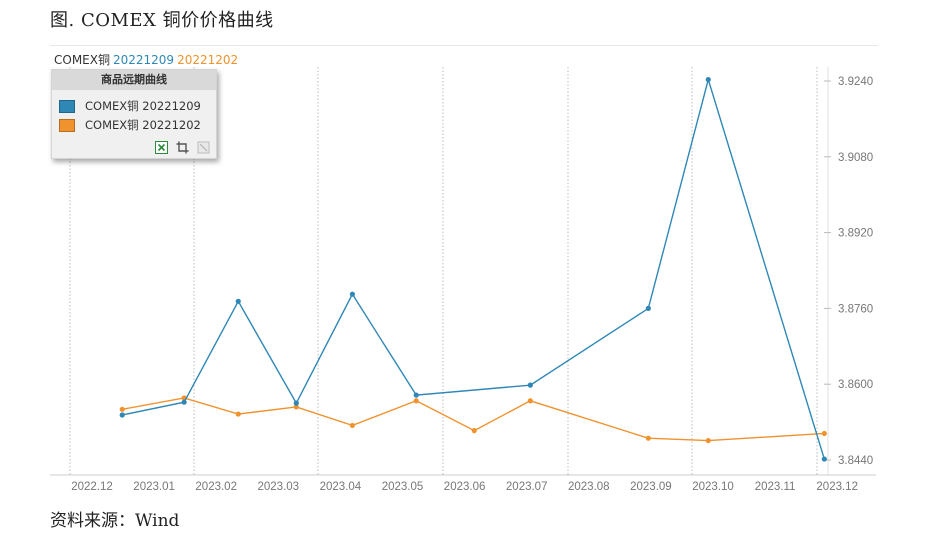  What do you see at coordinates (208, 60) in the screenshot?
I see `legend-header-series-2: 20221202` at bounding box center [208, 60].